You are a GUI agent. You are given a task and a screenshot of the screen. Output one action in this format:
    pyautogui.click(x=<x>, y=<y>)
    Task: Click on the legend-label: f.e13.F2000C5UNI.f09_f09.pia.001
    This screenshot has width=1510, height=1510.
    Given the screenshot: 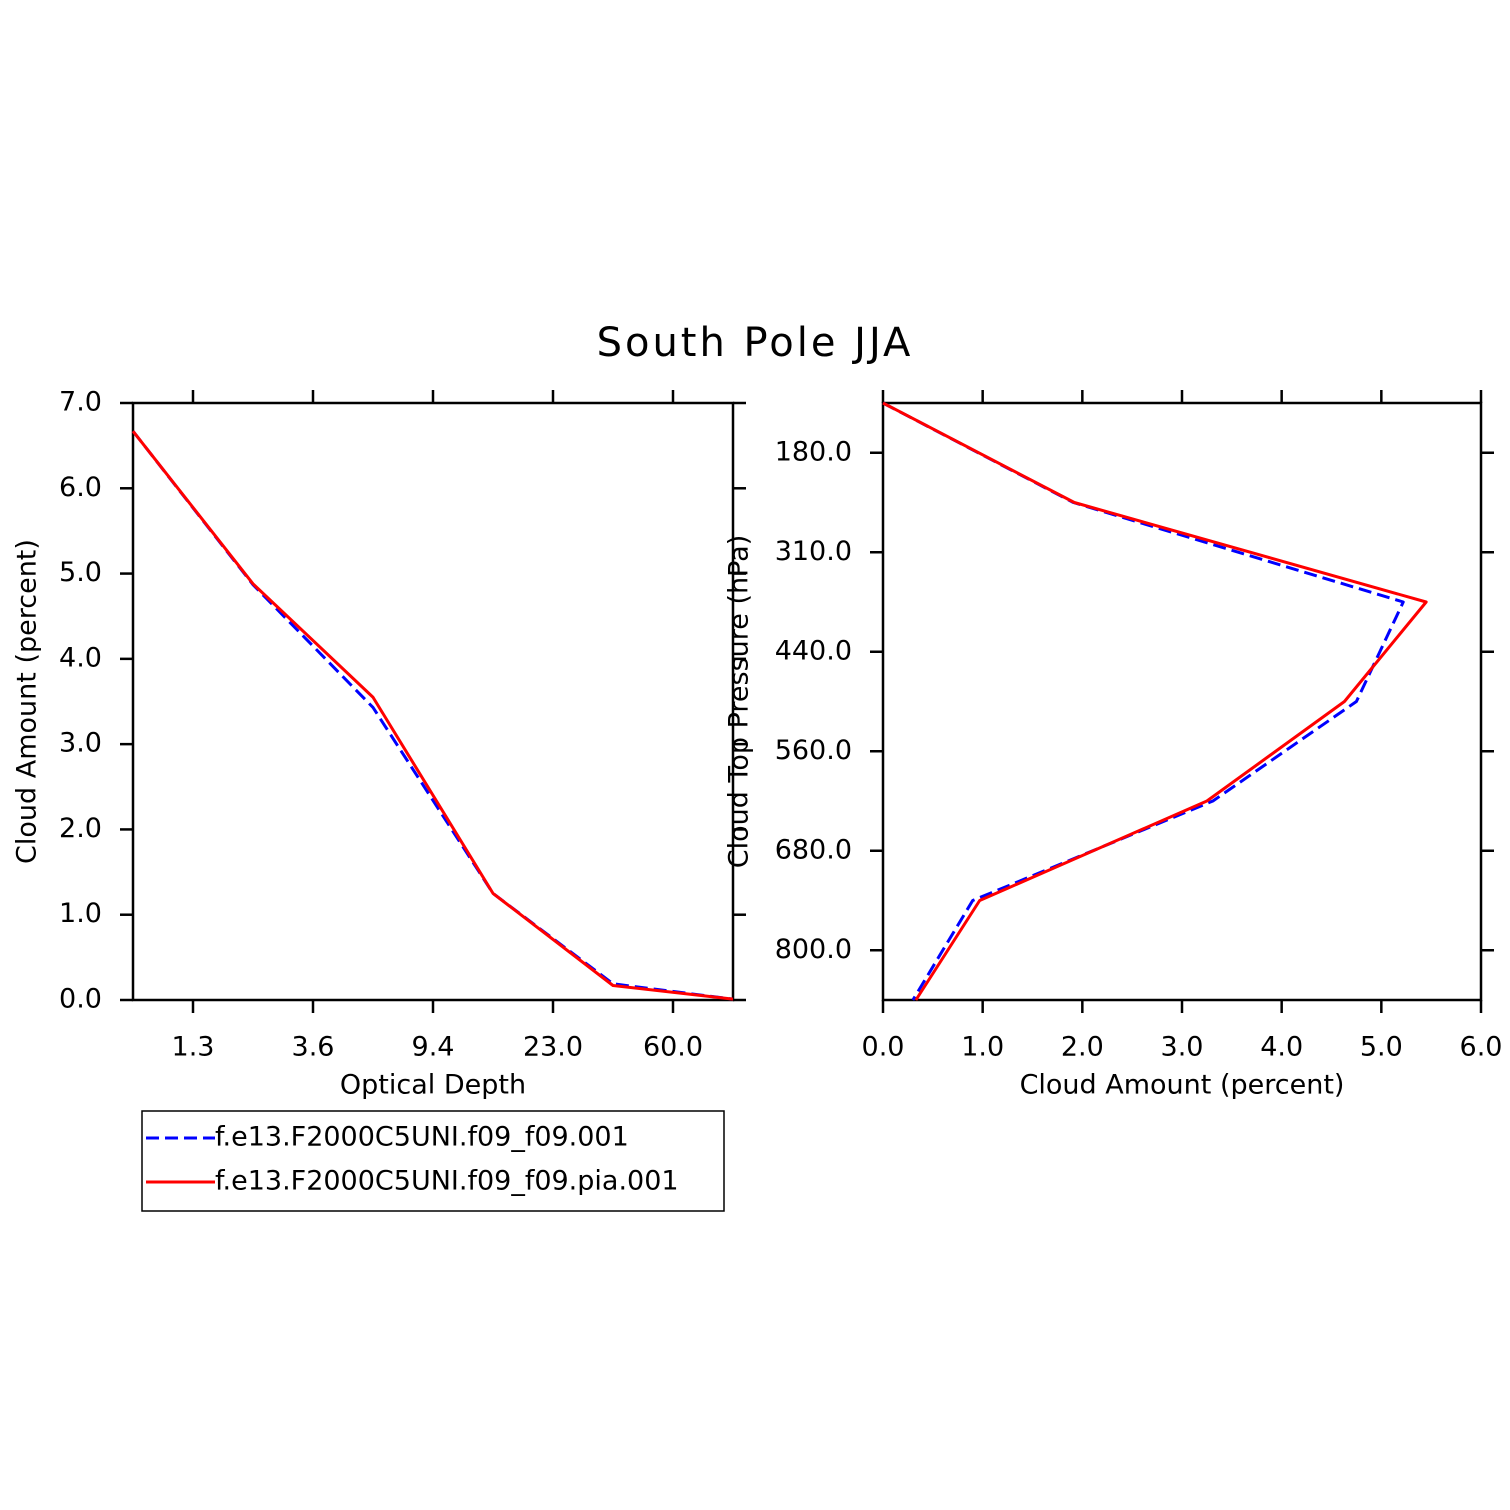 What is the action you would take?
    pyautogui.click(x=447, y=1181)
    